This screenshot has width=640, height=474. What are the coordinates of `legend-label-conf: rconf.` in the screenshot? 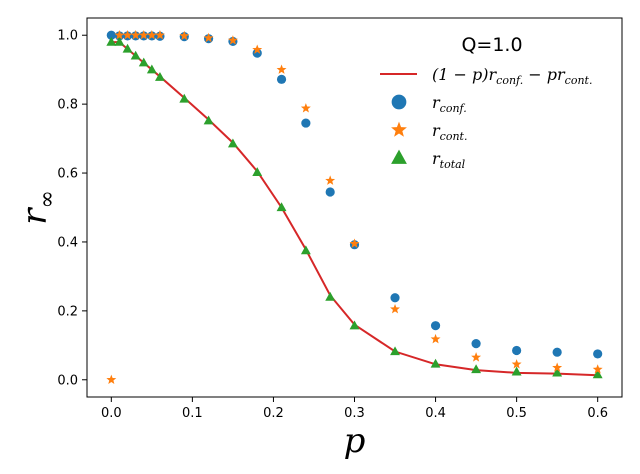 It's located at (449, 104).